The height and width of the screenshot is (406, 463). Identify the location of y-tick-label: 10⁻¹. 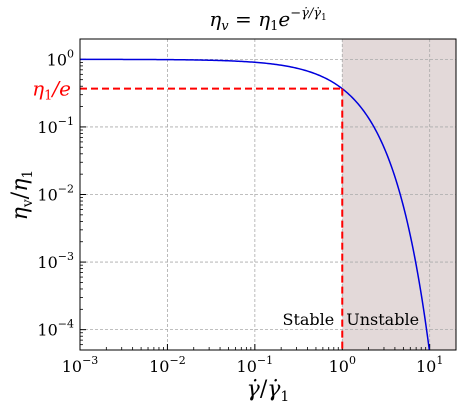
(55, 126).